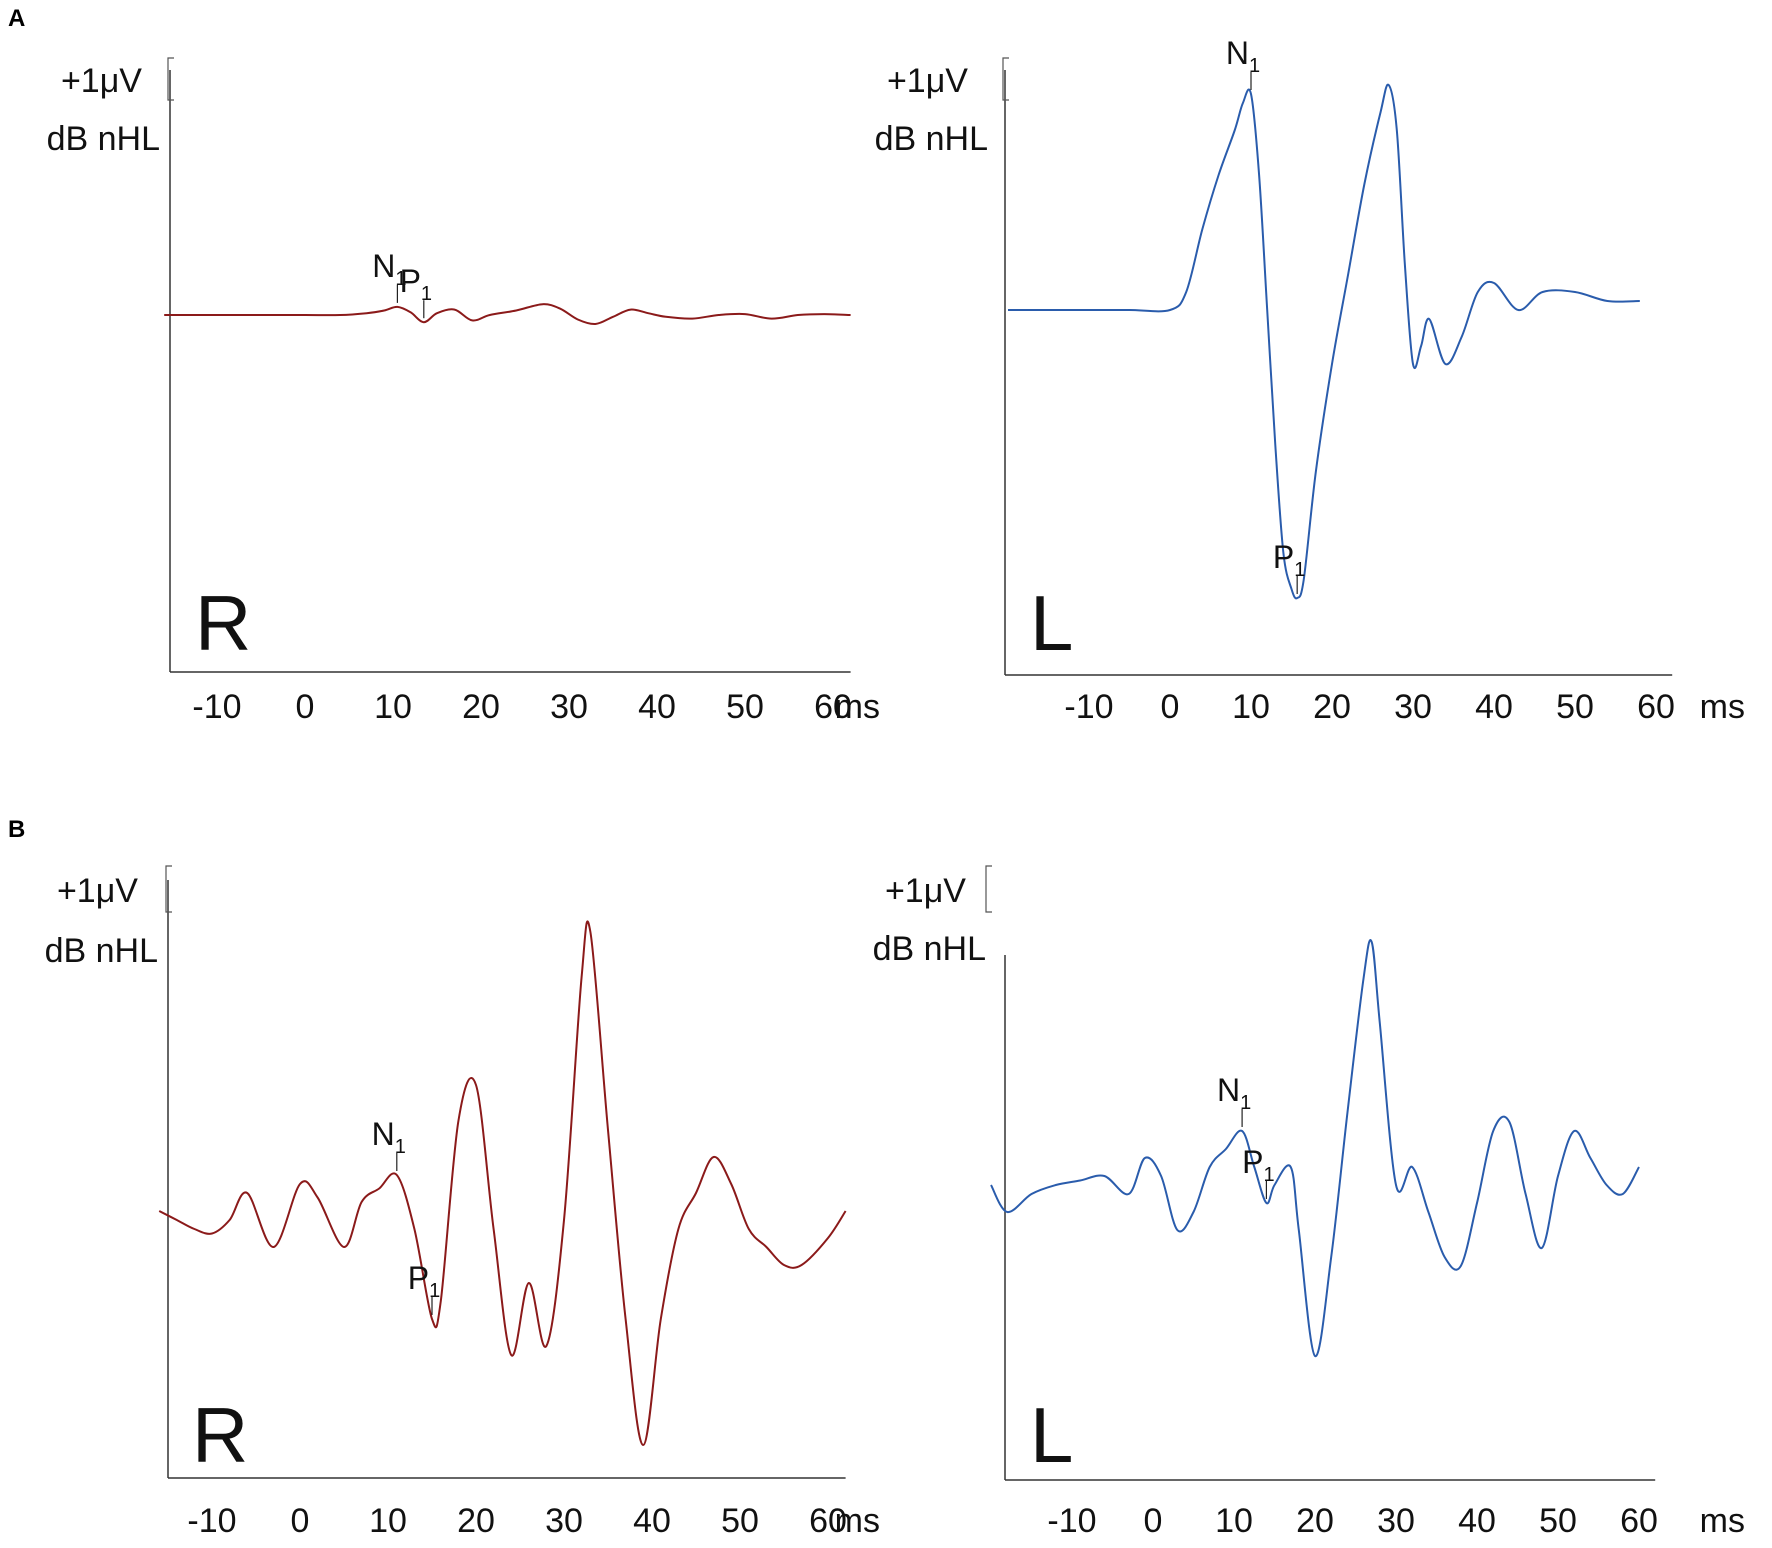 The image size is (1772, 1548). What do you see at coordinates (16, 829) in the screenshot?
I see `panel-letter-b: B` at bounding box center [16, 829].